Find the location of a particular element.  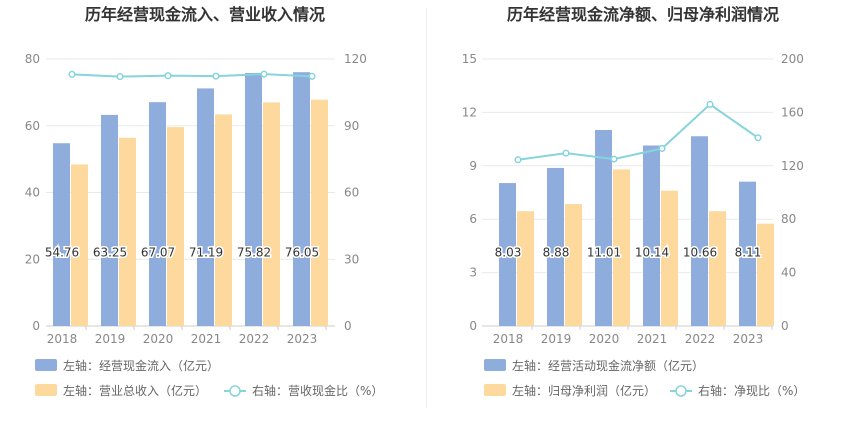

chart2-data-label: 11.01 is located at coordinates (604, 253).